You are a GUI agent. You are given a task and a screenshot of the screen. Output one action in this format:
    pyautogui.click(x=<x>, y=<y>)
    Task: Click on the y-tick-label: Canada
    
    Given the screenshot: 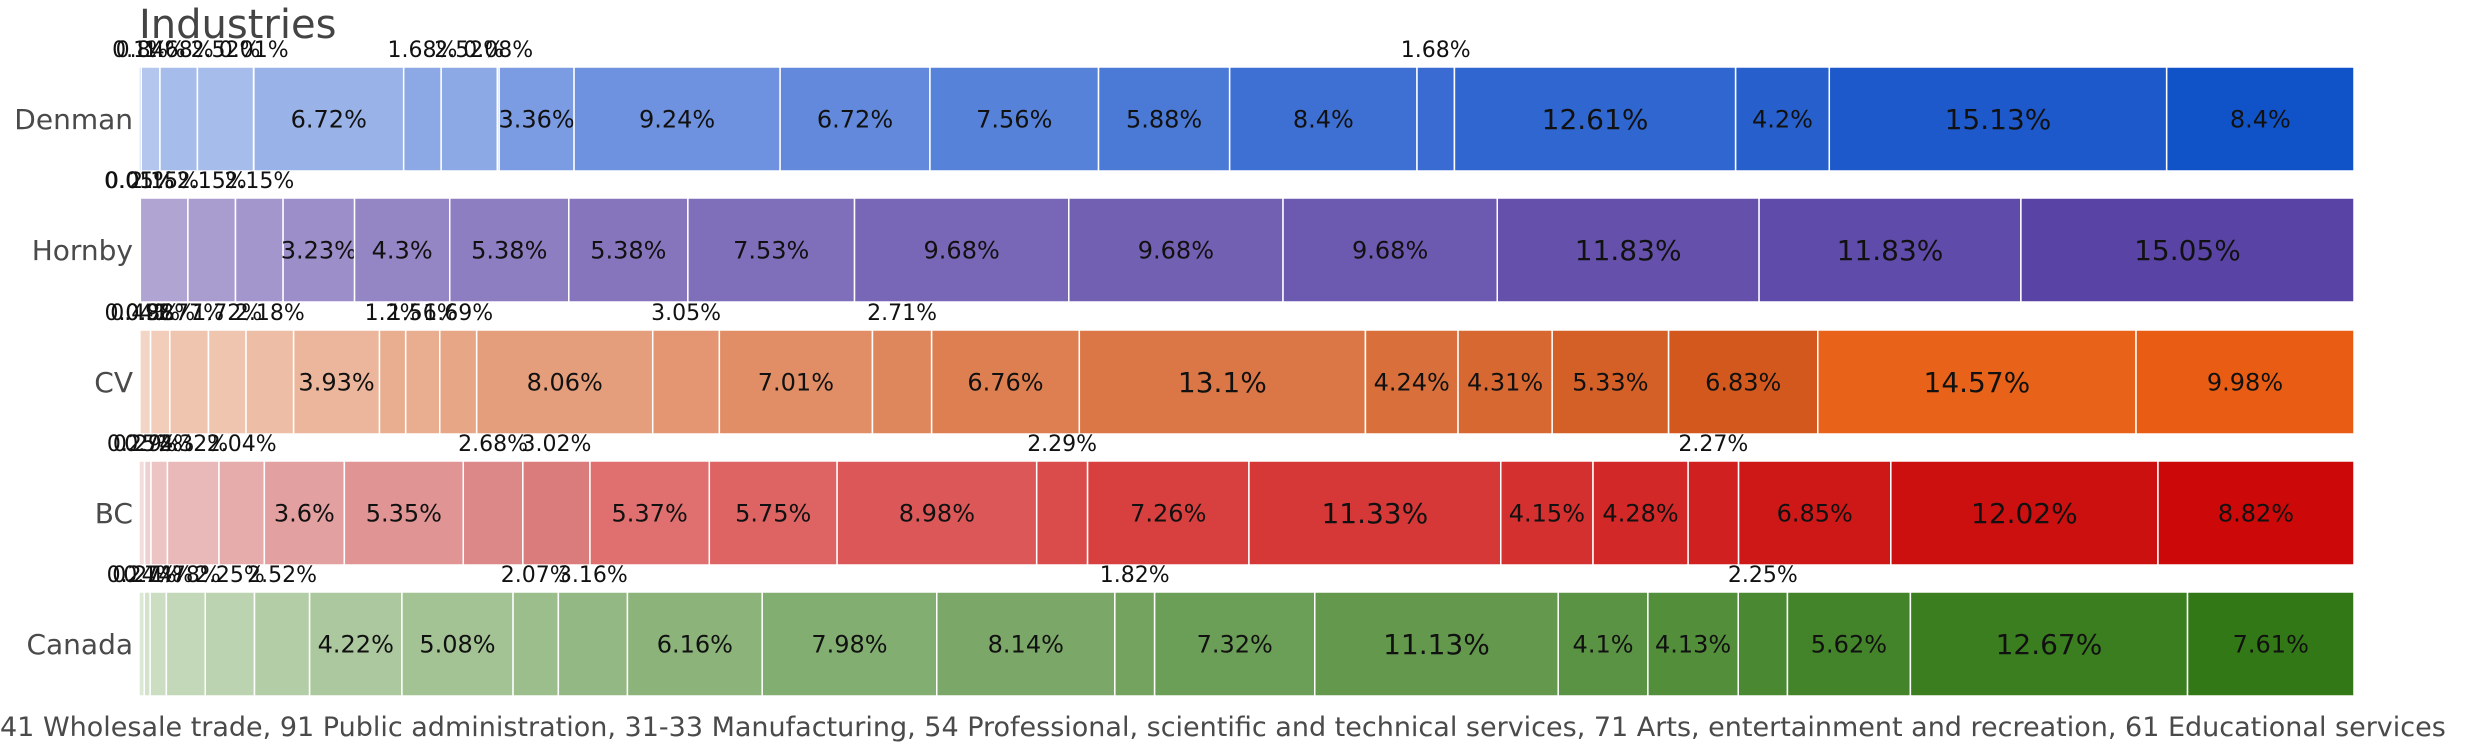 What is the action you would take?
    pyautogui.click(x=79, y=644)
    